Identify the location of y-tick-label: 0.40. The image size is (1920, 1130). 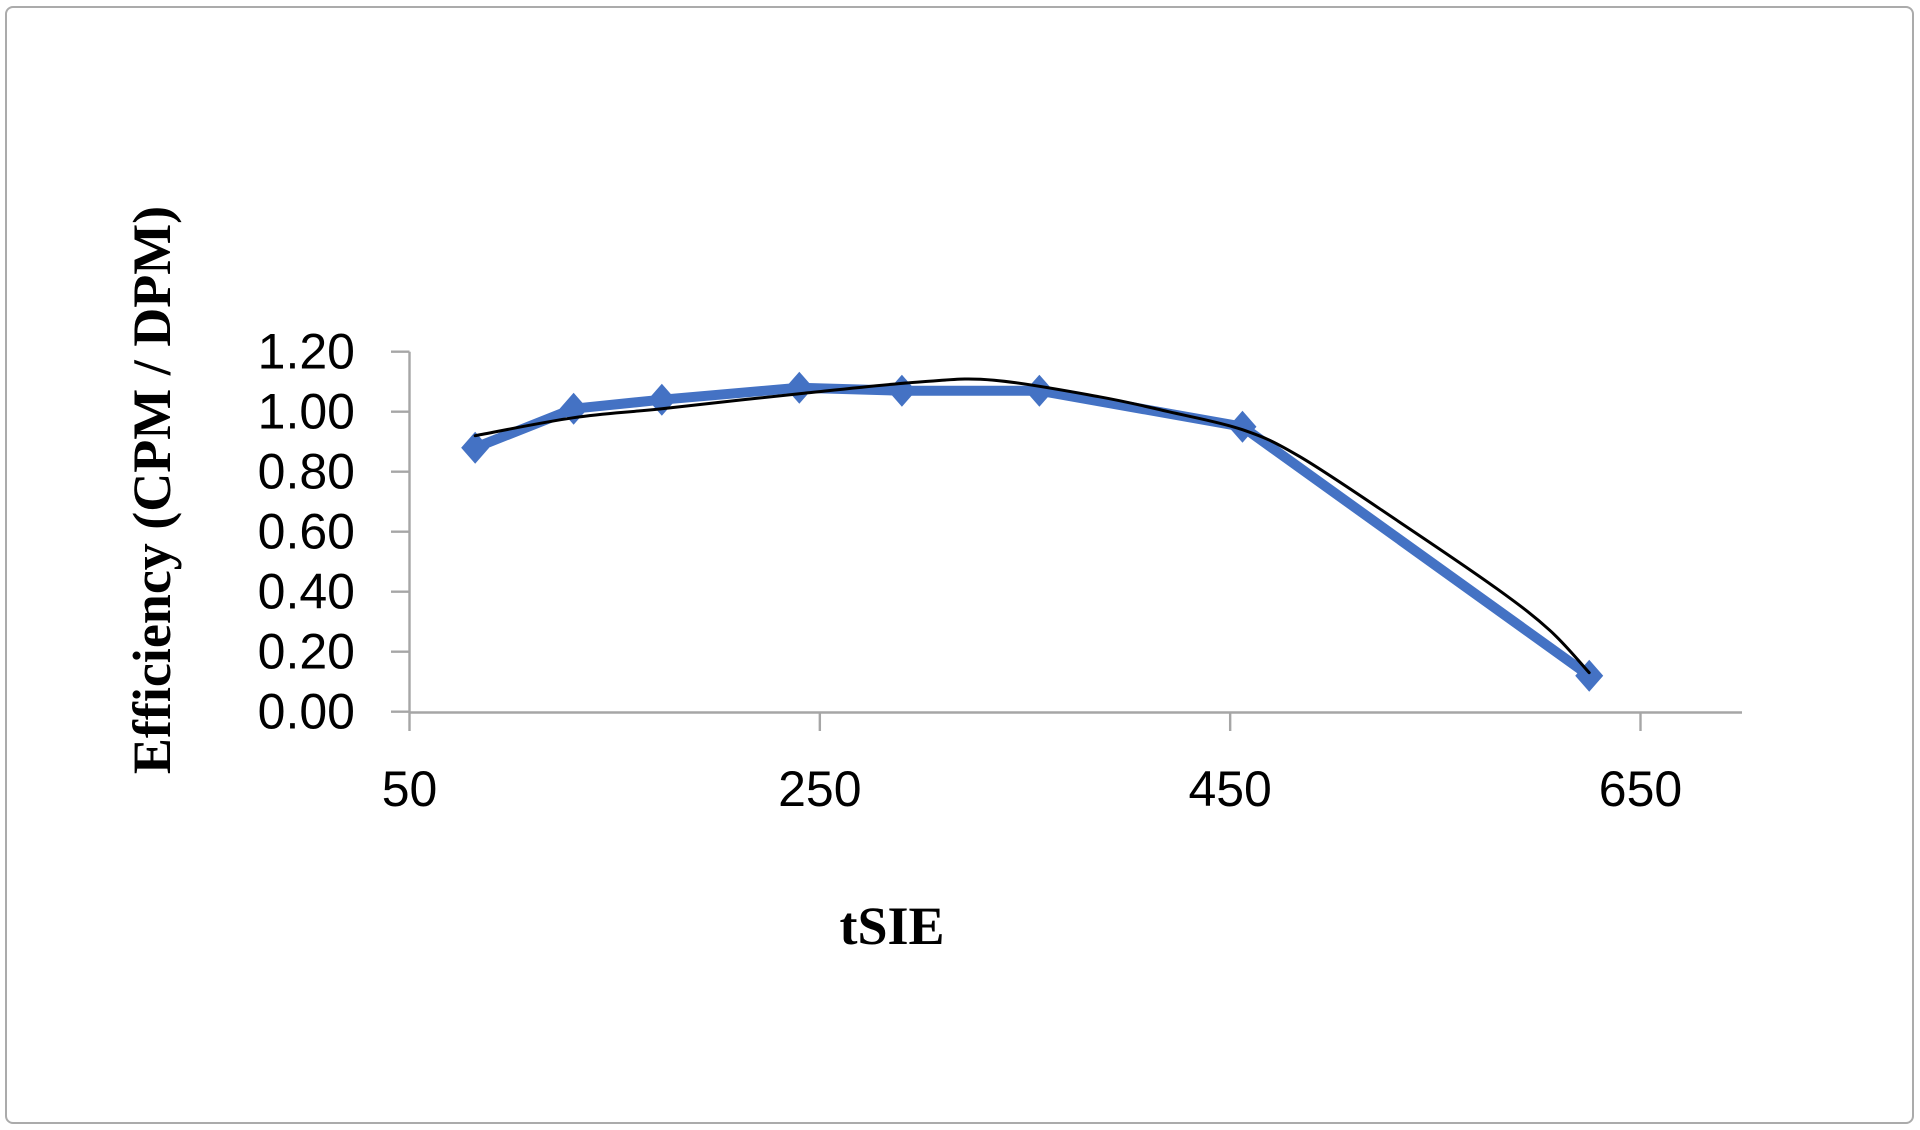
(306, 592).